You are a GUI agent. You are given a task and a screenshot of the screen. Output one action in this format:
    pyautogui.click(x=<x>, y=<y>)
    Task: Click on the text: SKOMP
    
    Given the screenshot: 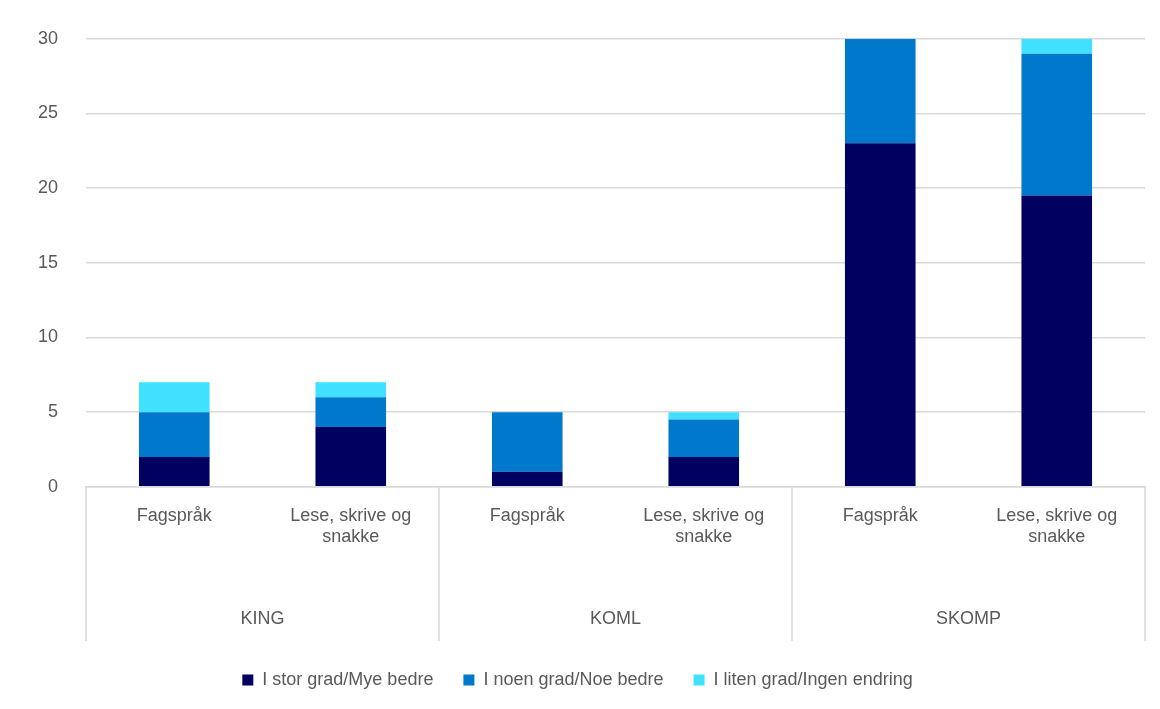 What is the action you would take?
    pyautogui.click(x=969, y=617)
    